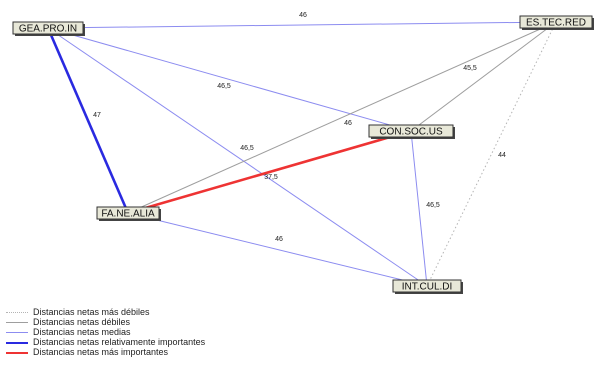 The height and width of the screenshot is (369, 615). Describe the element at coordinates (303, 15) in the screenshot. I see `edge-label-gea-es: 46` at that location.